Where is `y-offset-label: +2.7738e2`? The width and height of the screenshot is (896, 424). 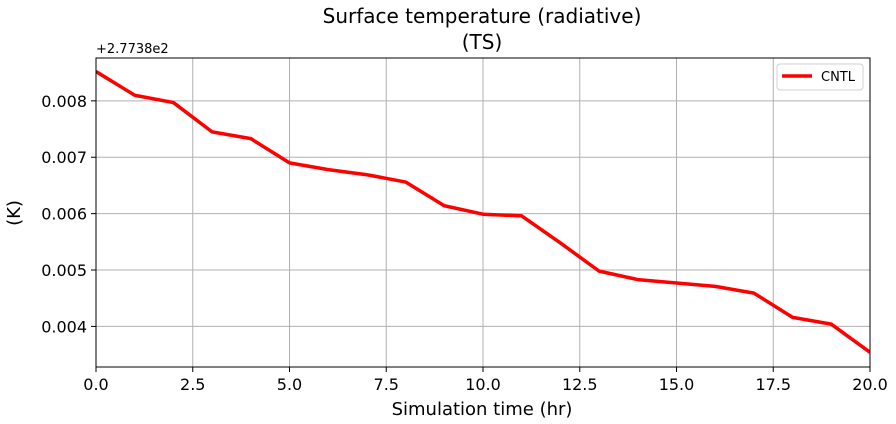
y-offset-label: +2.7738e2 is located at coordinates (132, 49).